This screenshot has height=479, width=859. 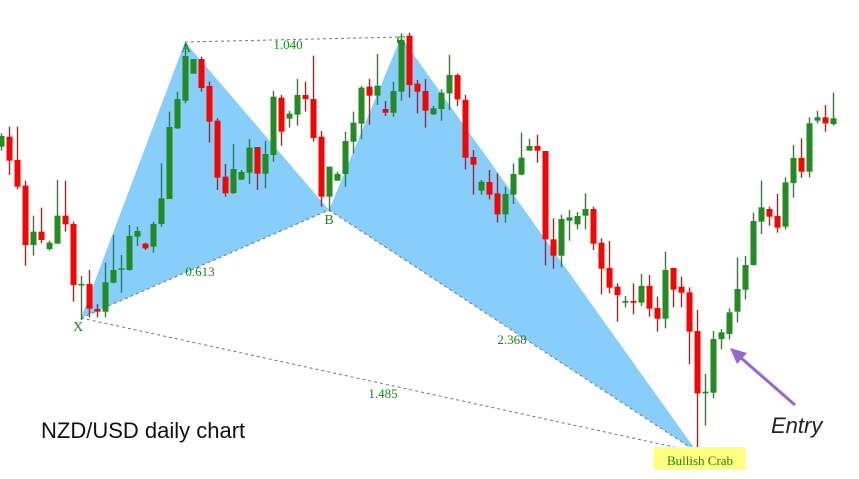 What do you see at coordinates (767, 381) in the screenshot?
I see `entry-arrow-shaft` at bounding box center [767, 381].